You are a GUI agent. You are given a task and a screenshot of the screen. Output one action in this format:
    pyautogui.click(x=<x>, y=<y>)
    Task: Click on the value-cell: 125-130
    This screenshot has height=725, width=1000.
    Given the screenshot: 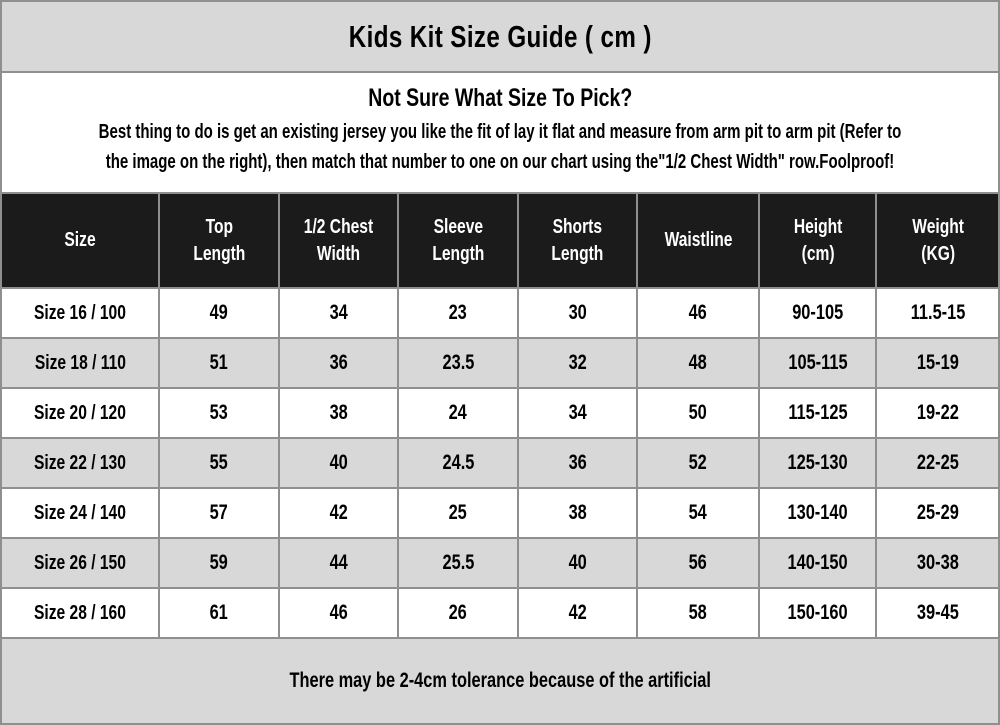 What is the action you would take?
    pyautogui.click(x=817, y=463)
    